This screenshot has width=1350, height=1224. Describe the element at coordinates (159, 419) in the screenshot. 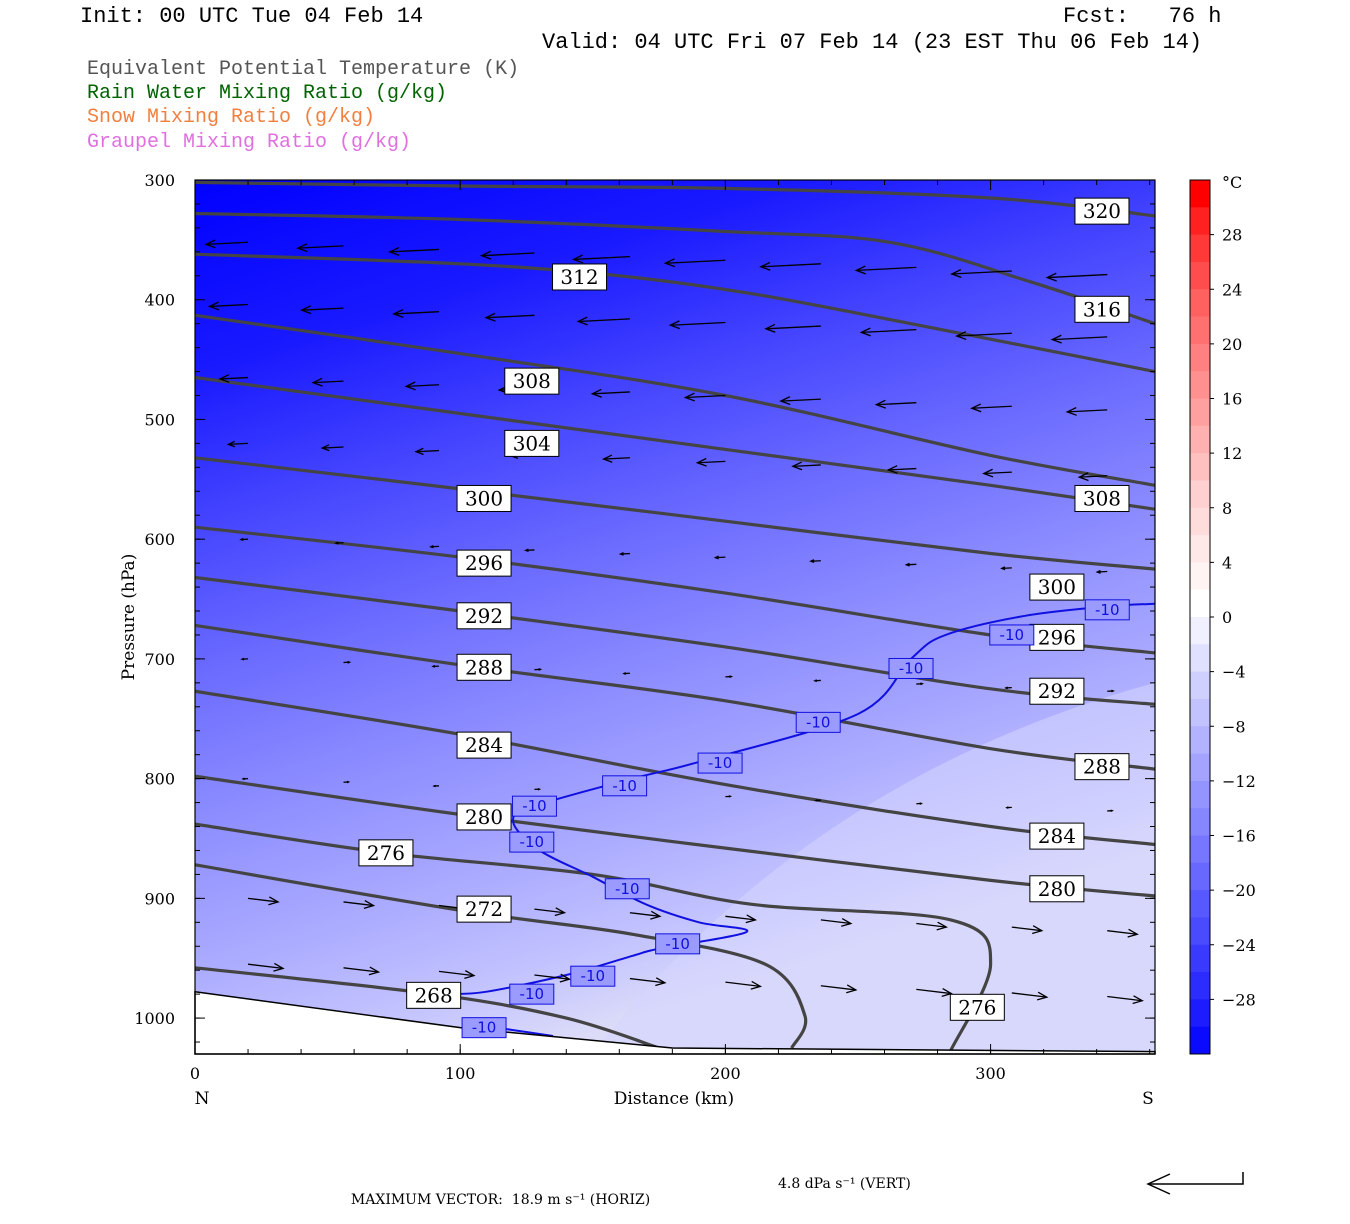

I see `y-tick-label: 500` at that location.